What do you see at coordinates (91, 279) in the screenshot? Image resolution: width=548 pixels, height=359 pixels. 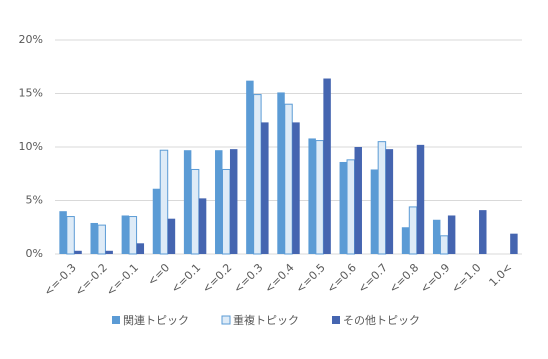 I see `x-tick-label: <=-0.2` at bounding box center [91, 279].